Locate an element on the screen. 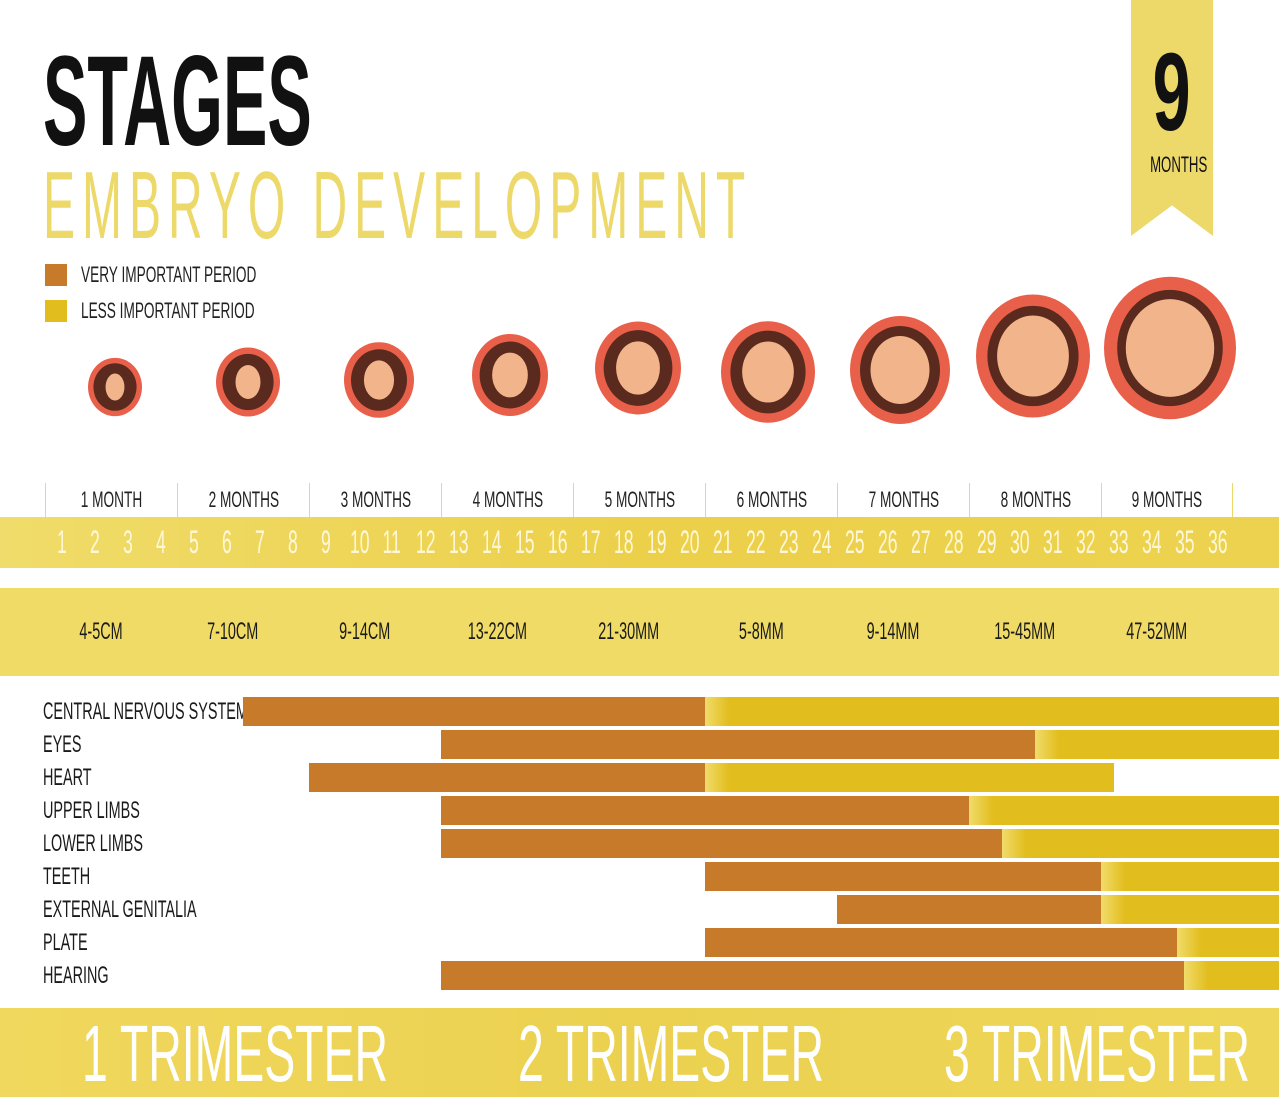 The height and width of the screenshot is (1098, 1279). week-number: 14 is located at coordinates (490, 542).